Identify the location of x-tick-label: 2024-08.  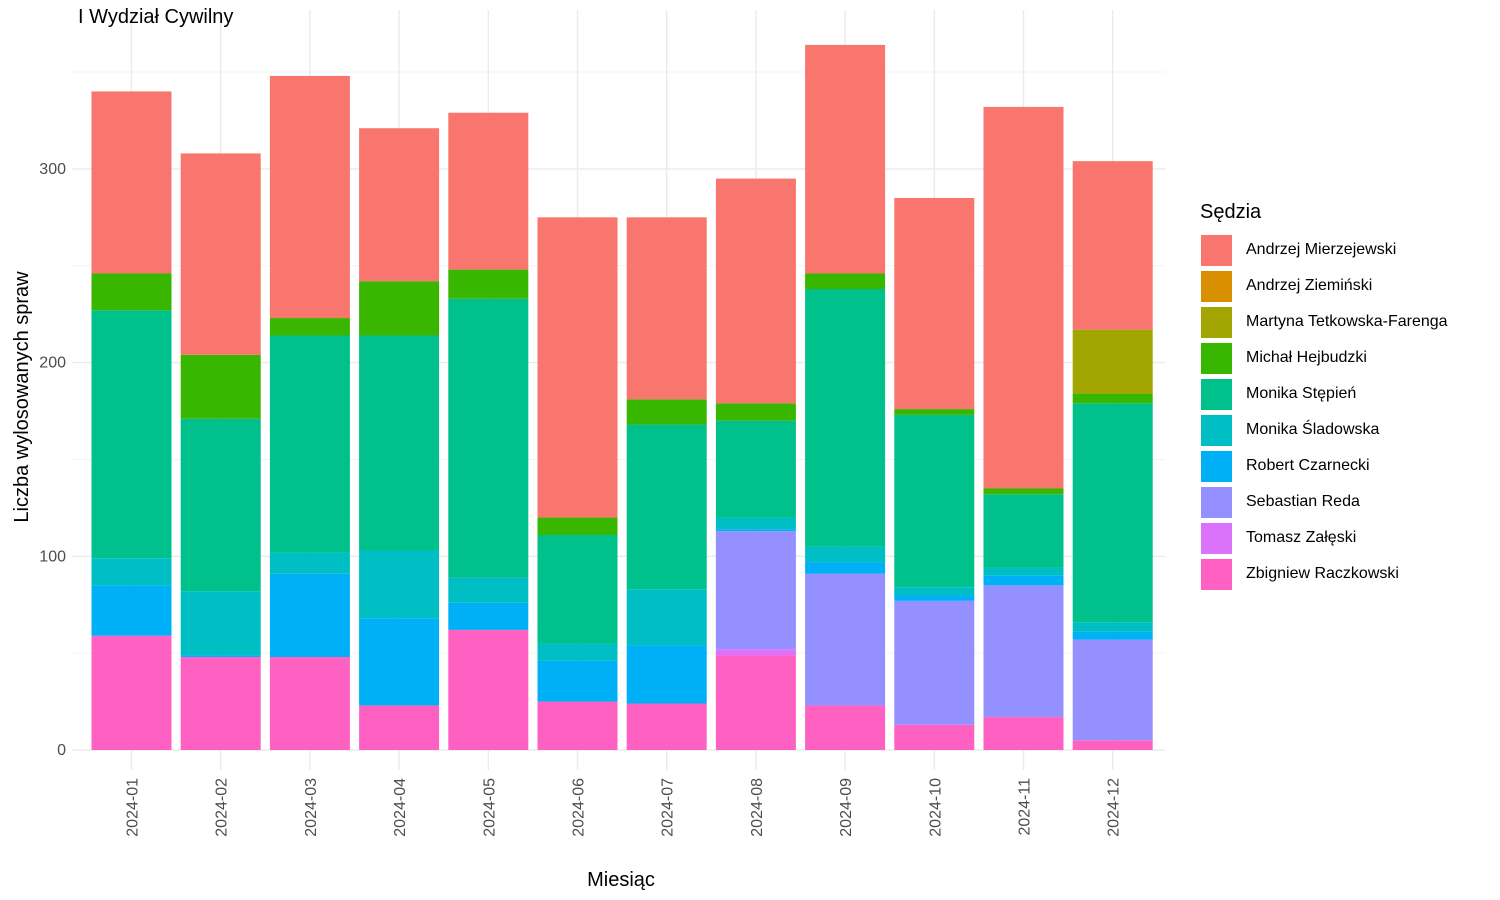
(757, 807).